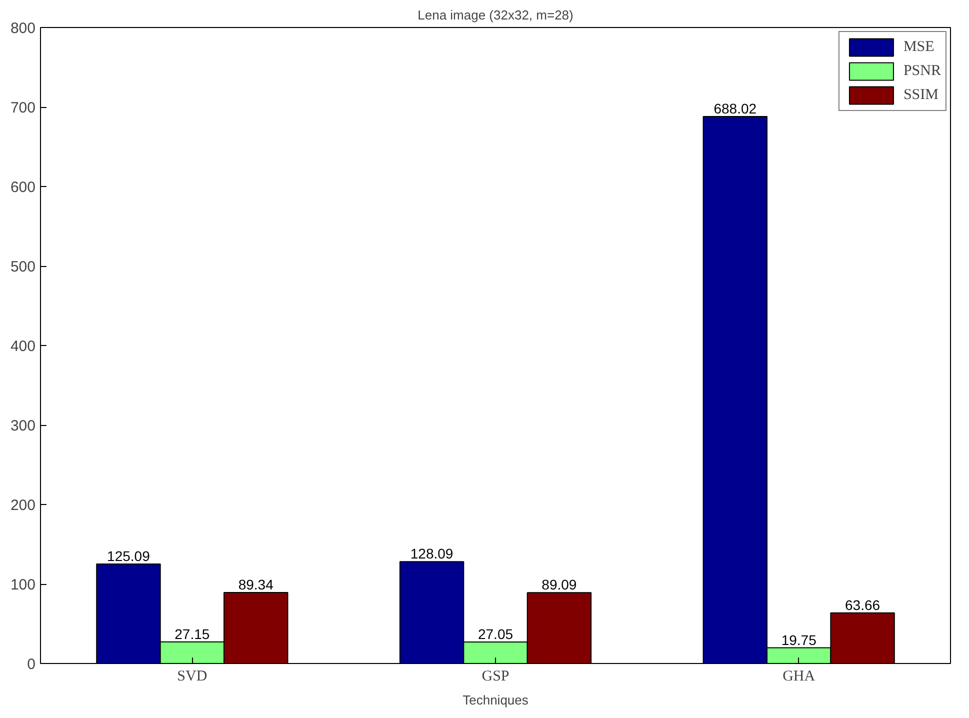  I want to click on data-label: 688.02, so click(735, 108).